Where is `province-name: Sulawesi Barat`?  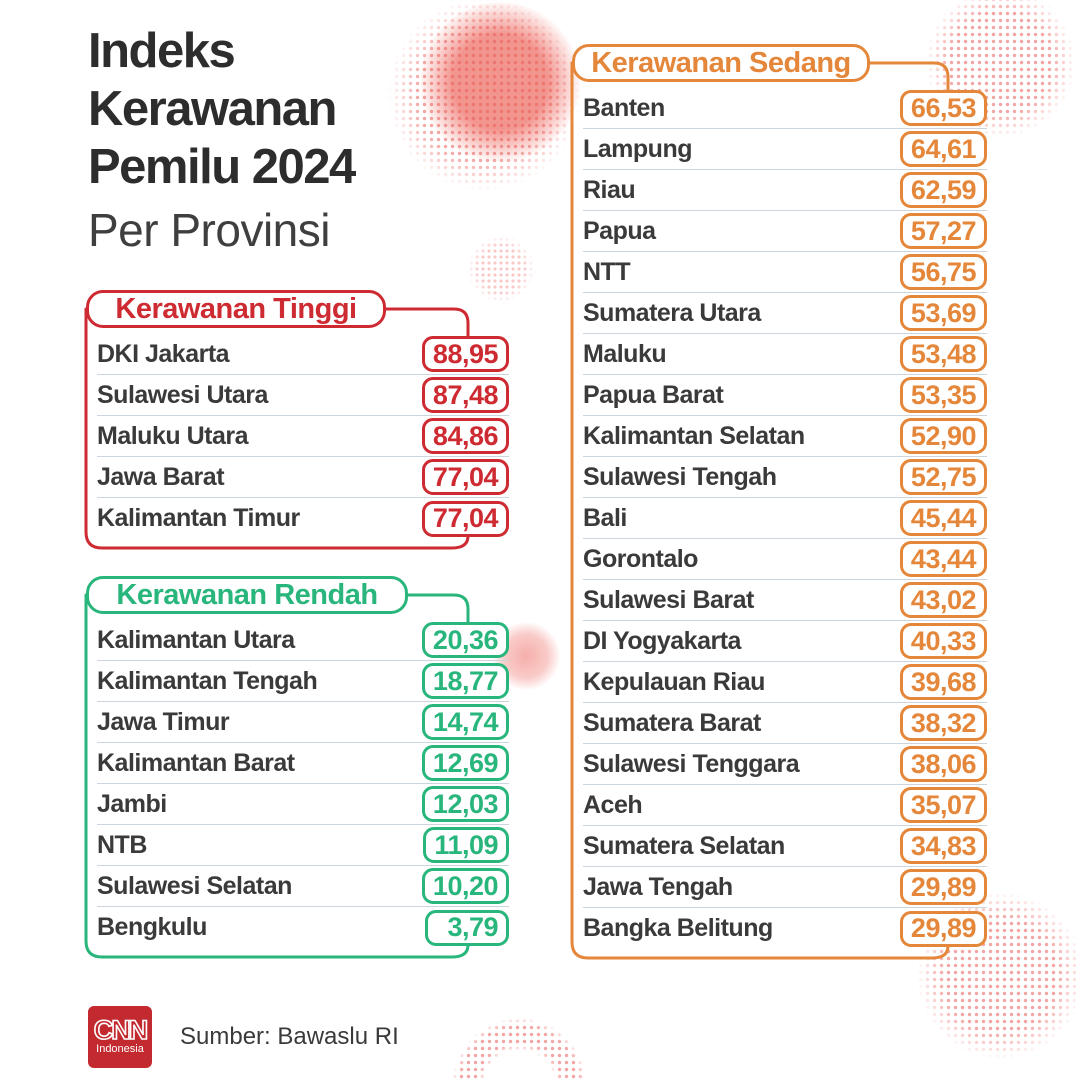
province-name: Sulawesi Barat is located at coordinates (668, 599).